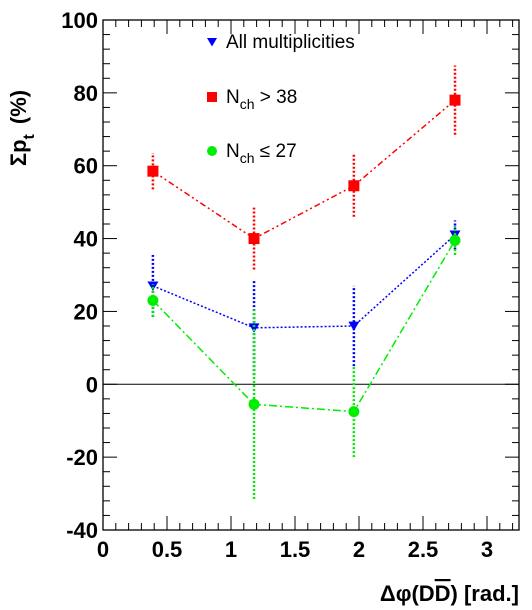 The image size is (532, 610). I want to click on x-tick-label: 2, so click(359, 549).